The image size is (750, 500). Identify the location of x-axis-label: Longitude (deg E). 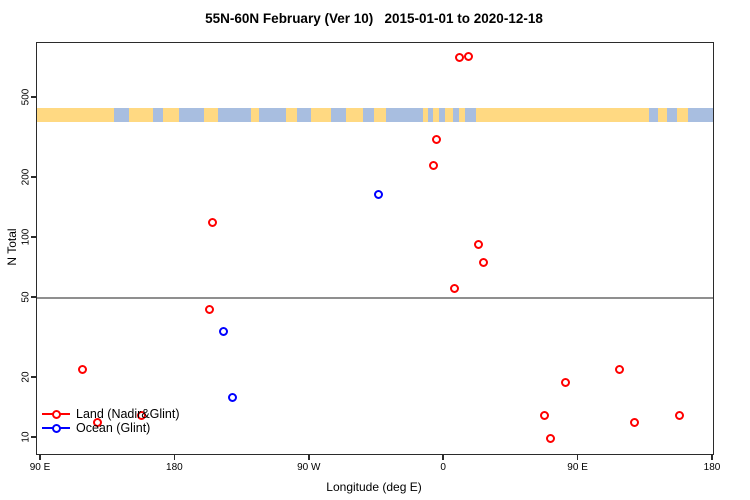
(374, 487).